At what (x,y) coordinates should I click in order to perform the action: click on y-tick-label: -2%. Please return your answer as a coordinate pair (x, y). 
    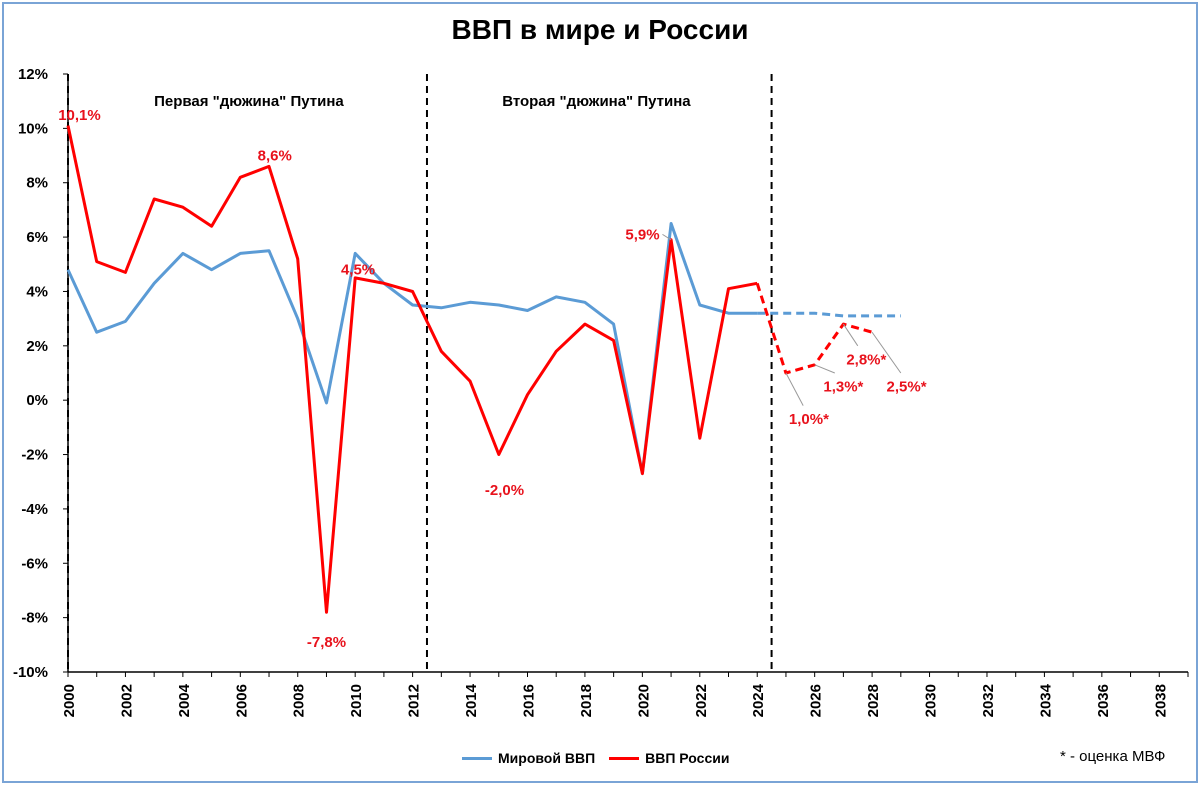
    Looking at the image, I should click on (34, 455).